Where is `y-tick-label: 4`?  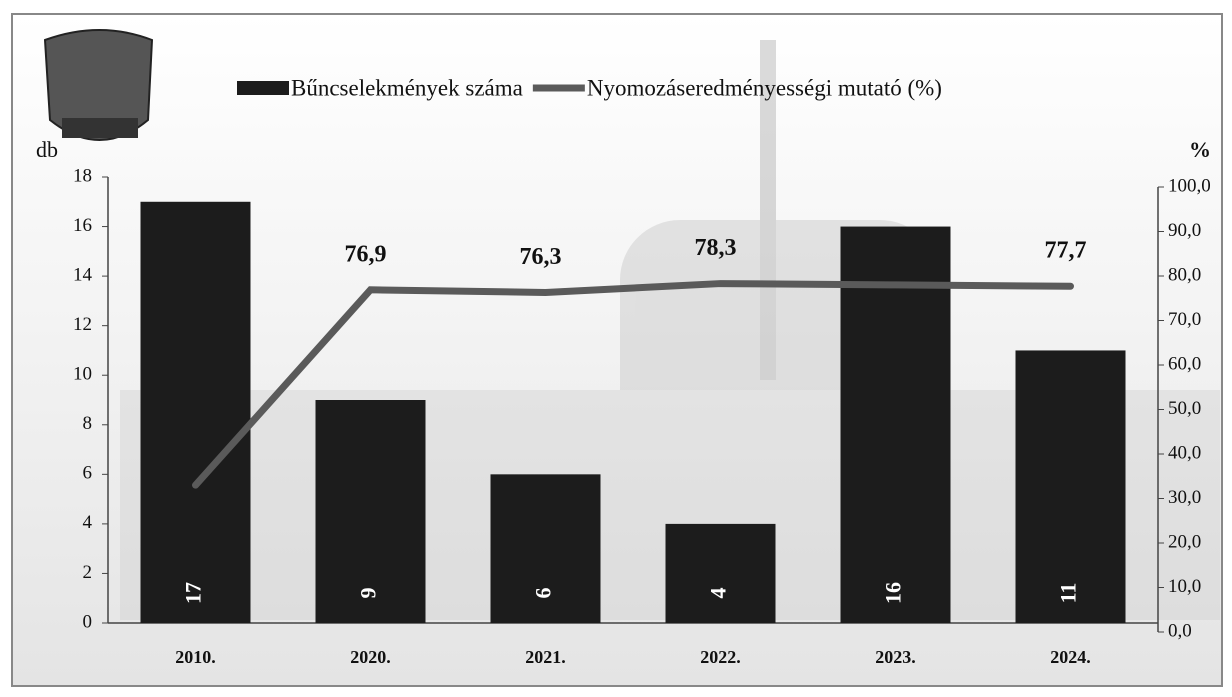
y-tick-label: 4 is located at coordinates (88, 522).